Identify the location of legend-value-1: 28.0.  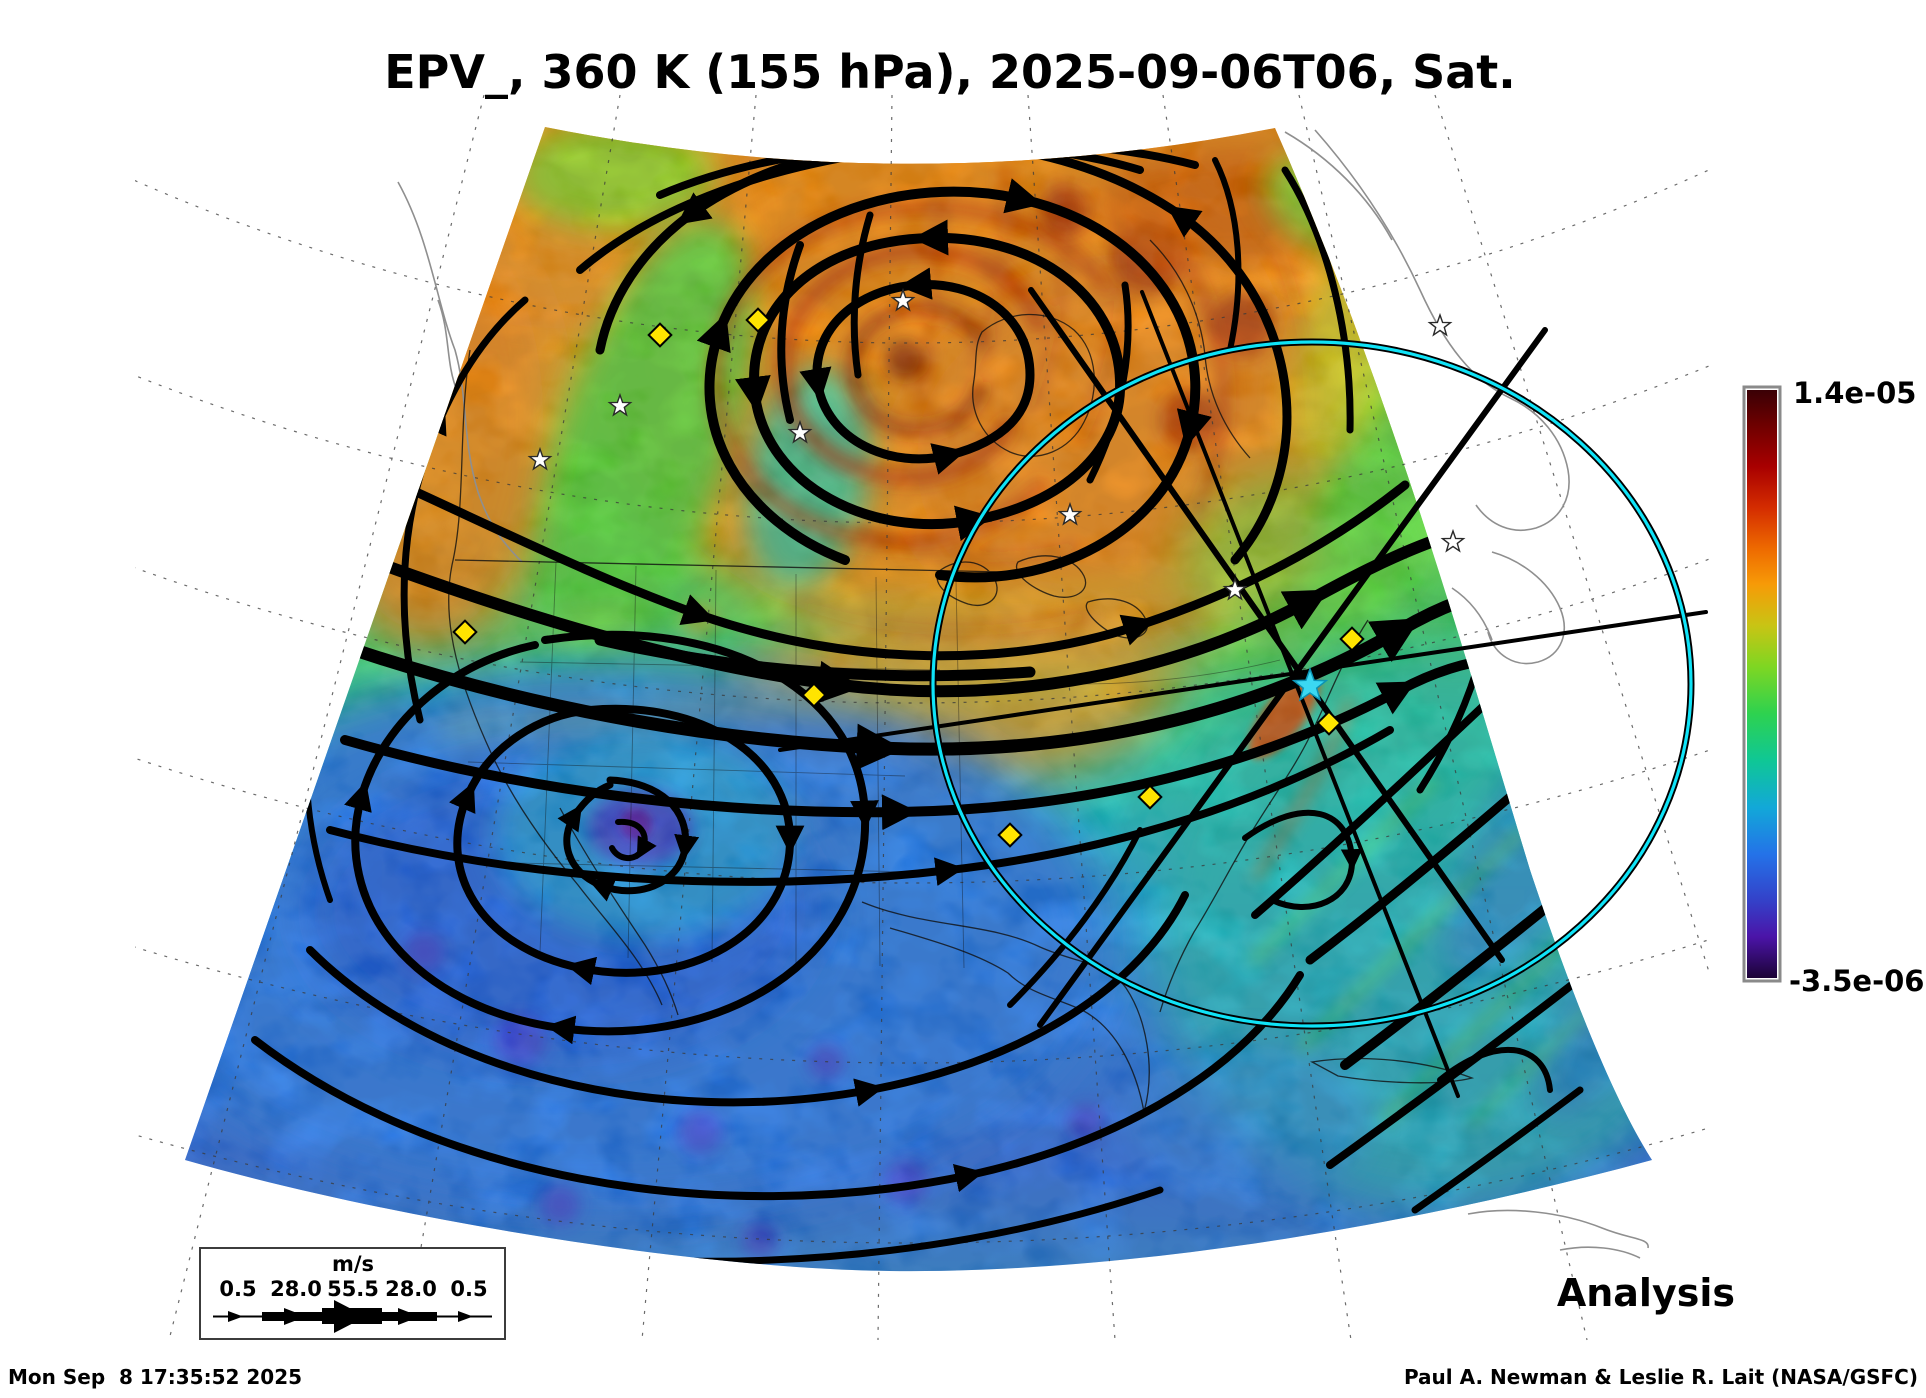
(296, 1289).